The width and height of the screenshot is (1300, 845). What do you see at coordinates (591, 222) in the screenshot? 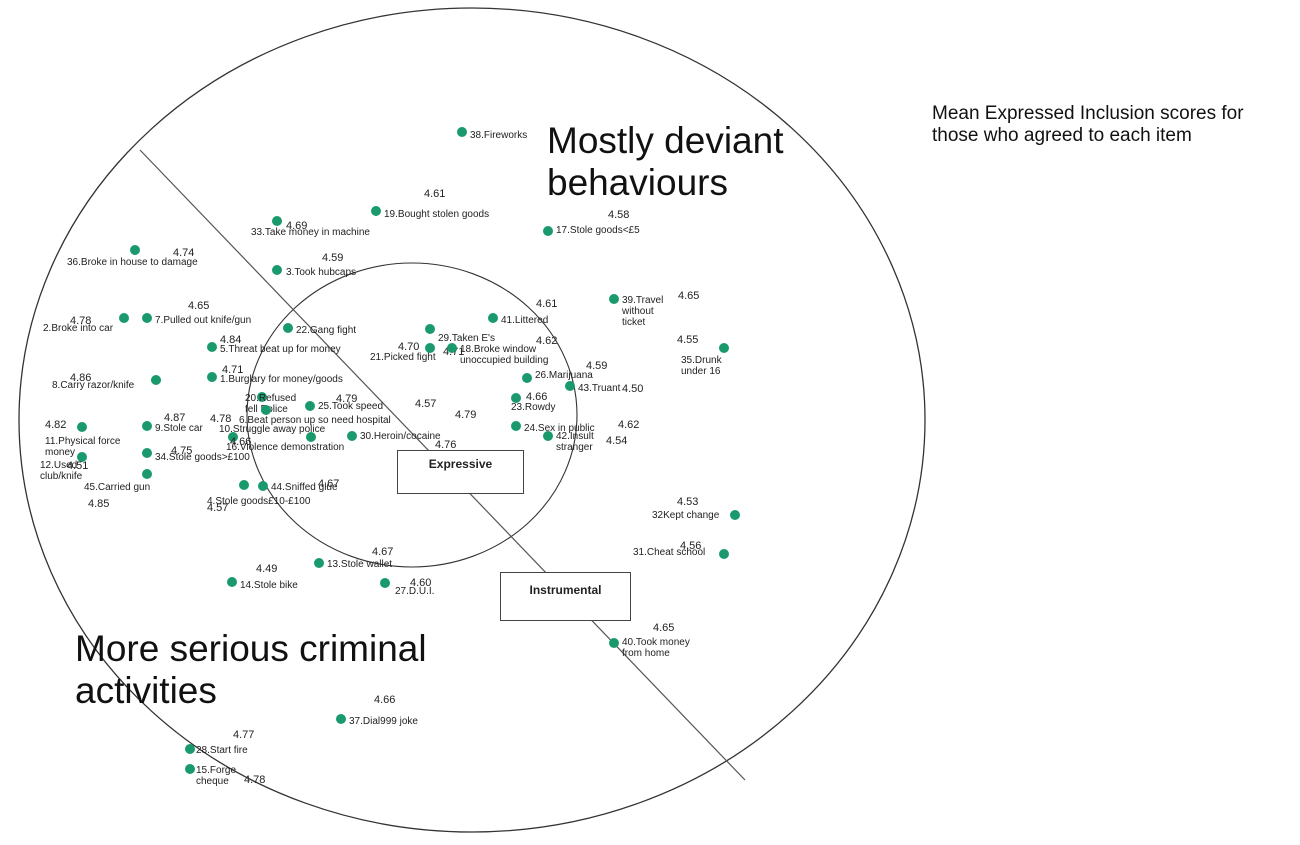
I see `item-point-group: 17.Stole goods<£5 4.58` at bounding box center [591, 222].